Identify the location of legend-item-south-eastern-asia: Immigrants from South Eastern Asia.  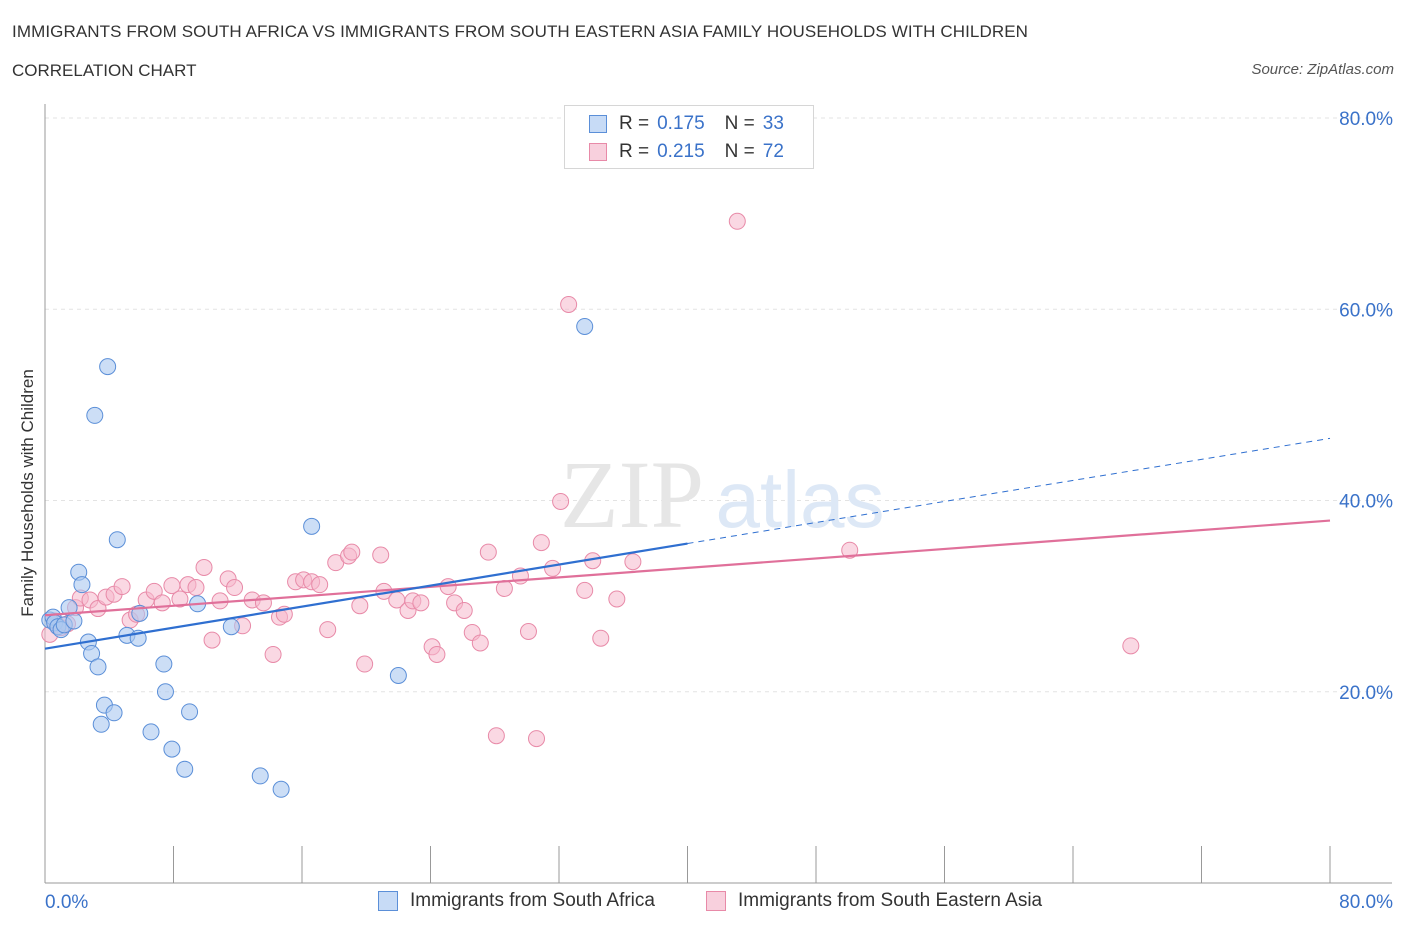
(874, 901).